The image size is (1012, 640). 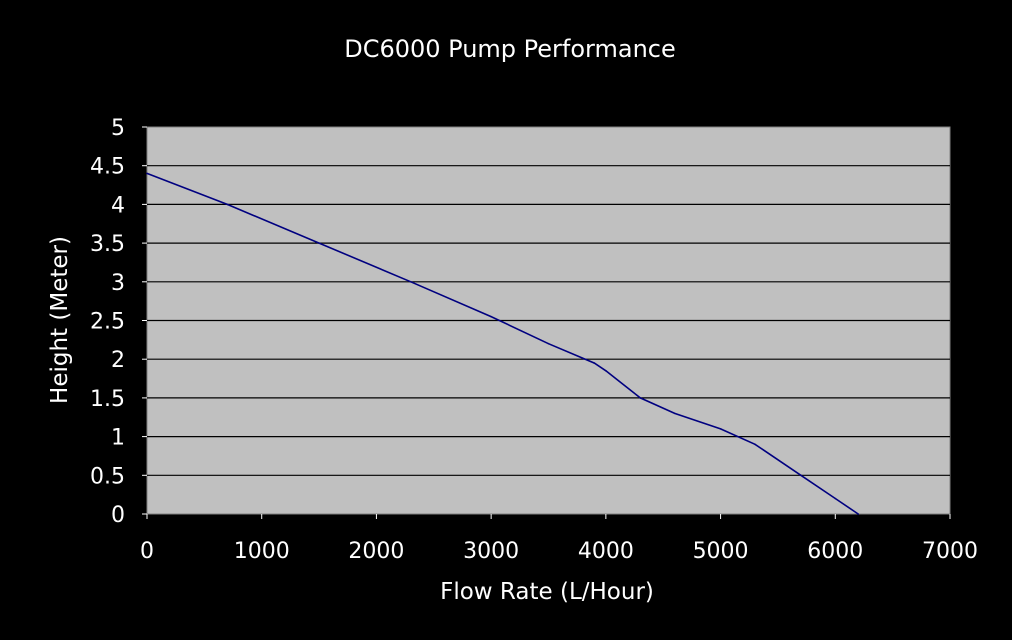 What do you see at coordinates (107, 399) in the screenshot?
I see `y-tick-label: 1.5` at bounding box center [107, 399].